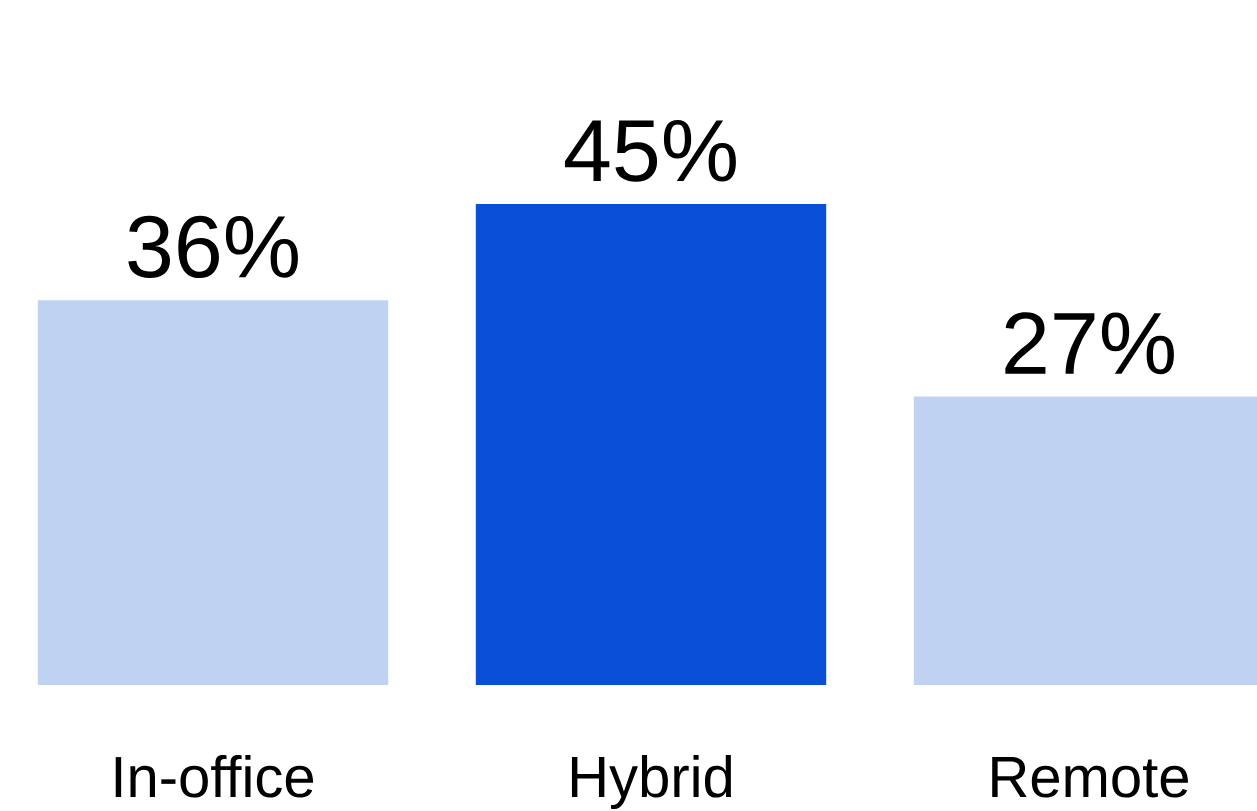 The height and width of the screenshot is (811, 1257). I want to click on x-tick-label: Remote, so click(1090, 777).